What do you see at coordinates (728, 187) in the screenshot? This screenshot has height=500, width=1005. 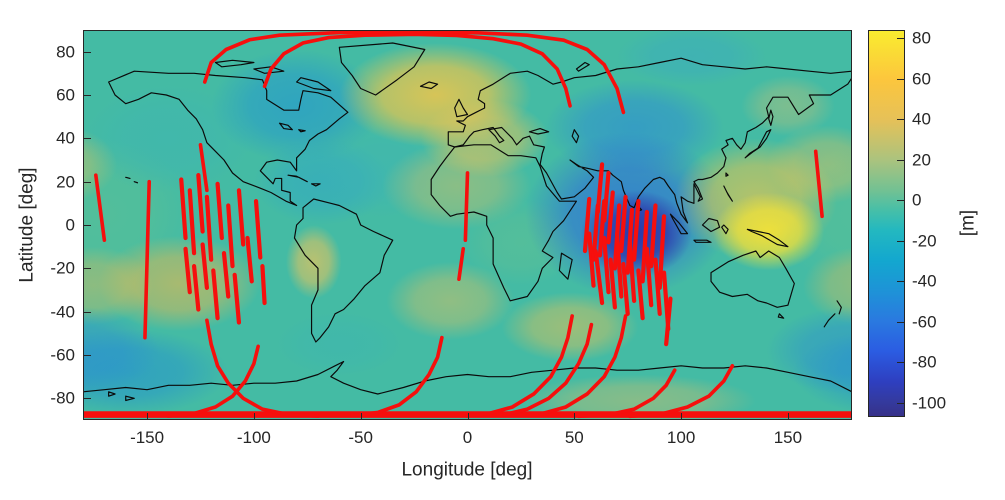 I see `coastline-philippines` at bounding box center [728, 187].